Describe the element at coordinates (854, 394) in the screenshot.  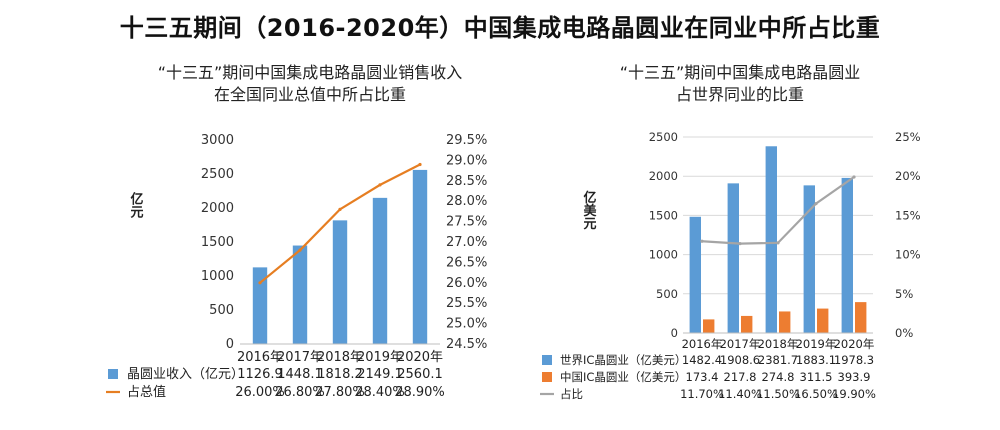
I see `right-data-label-s2-4: 19.90%` at that location.